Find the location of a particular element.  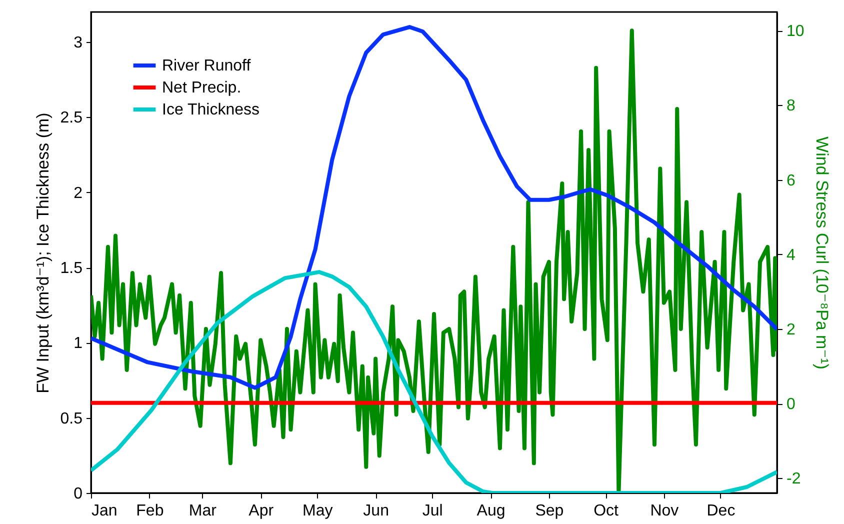

y-tick-label: 0.5 is located at coordinates (71, 419).